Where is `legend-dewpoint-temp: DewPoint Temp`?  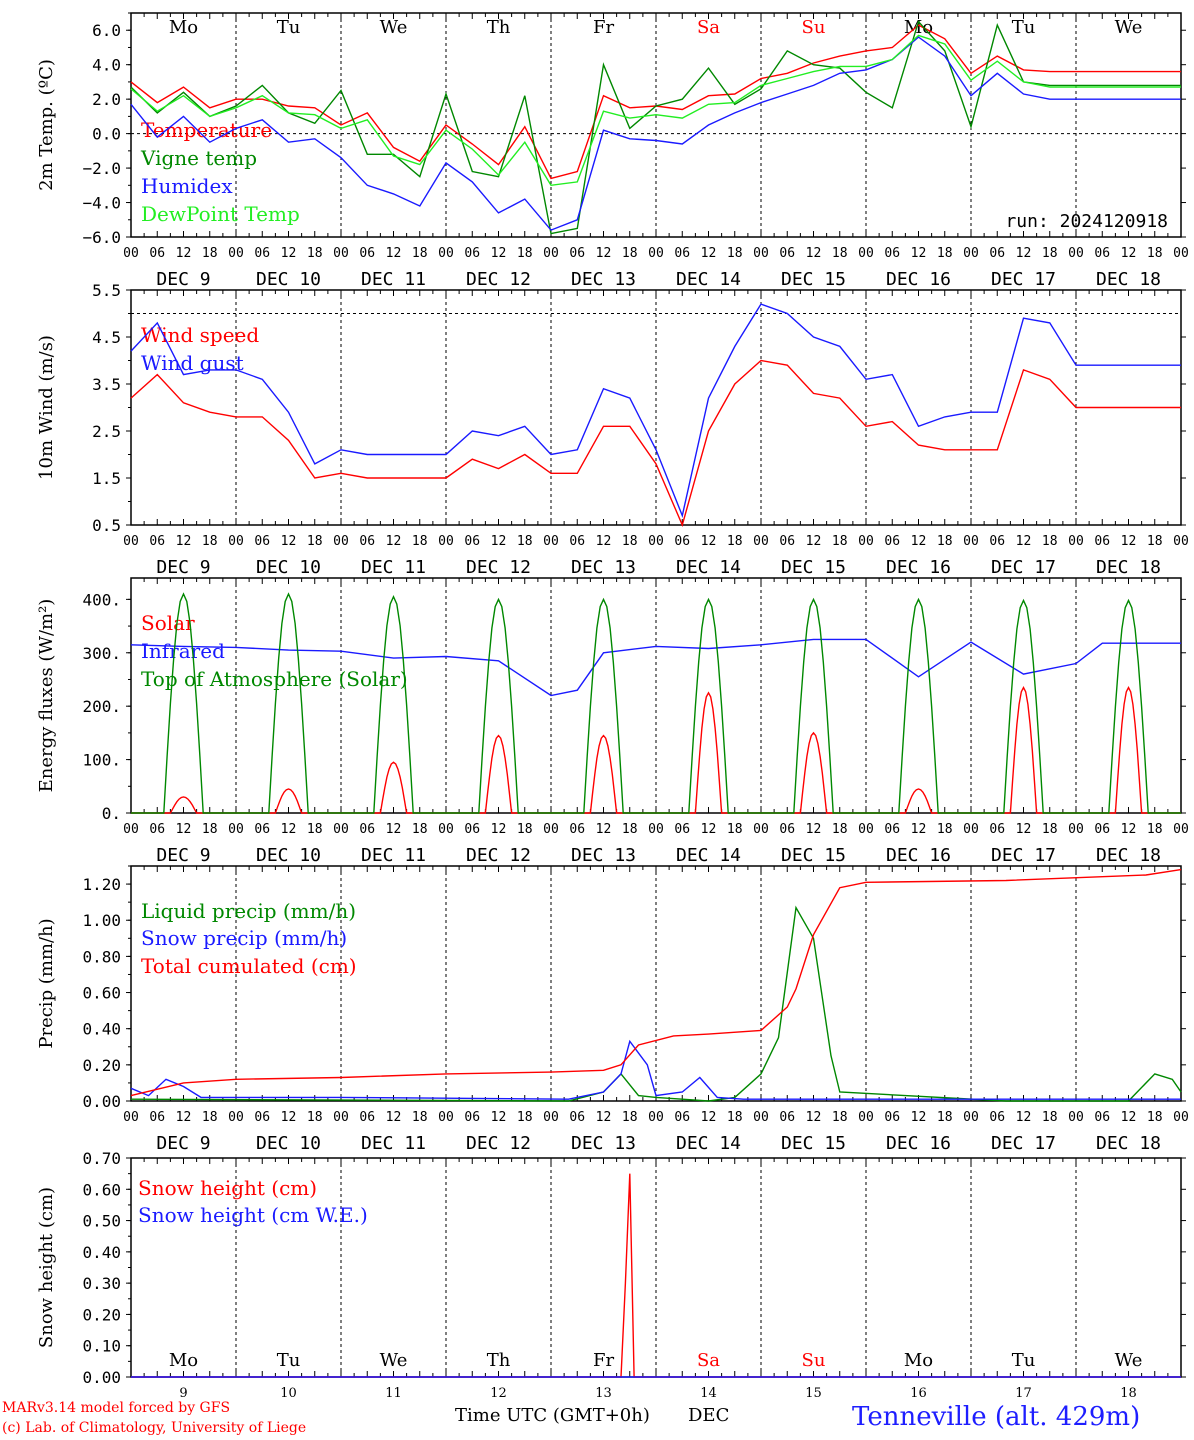 legend-dewpoint-temp: DewPoint Temp is located at coordinates (220, 214).